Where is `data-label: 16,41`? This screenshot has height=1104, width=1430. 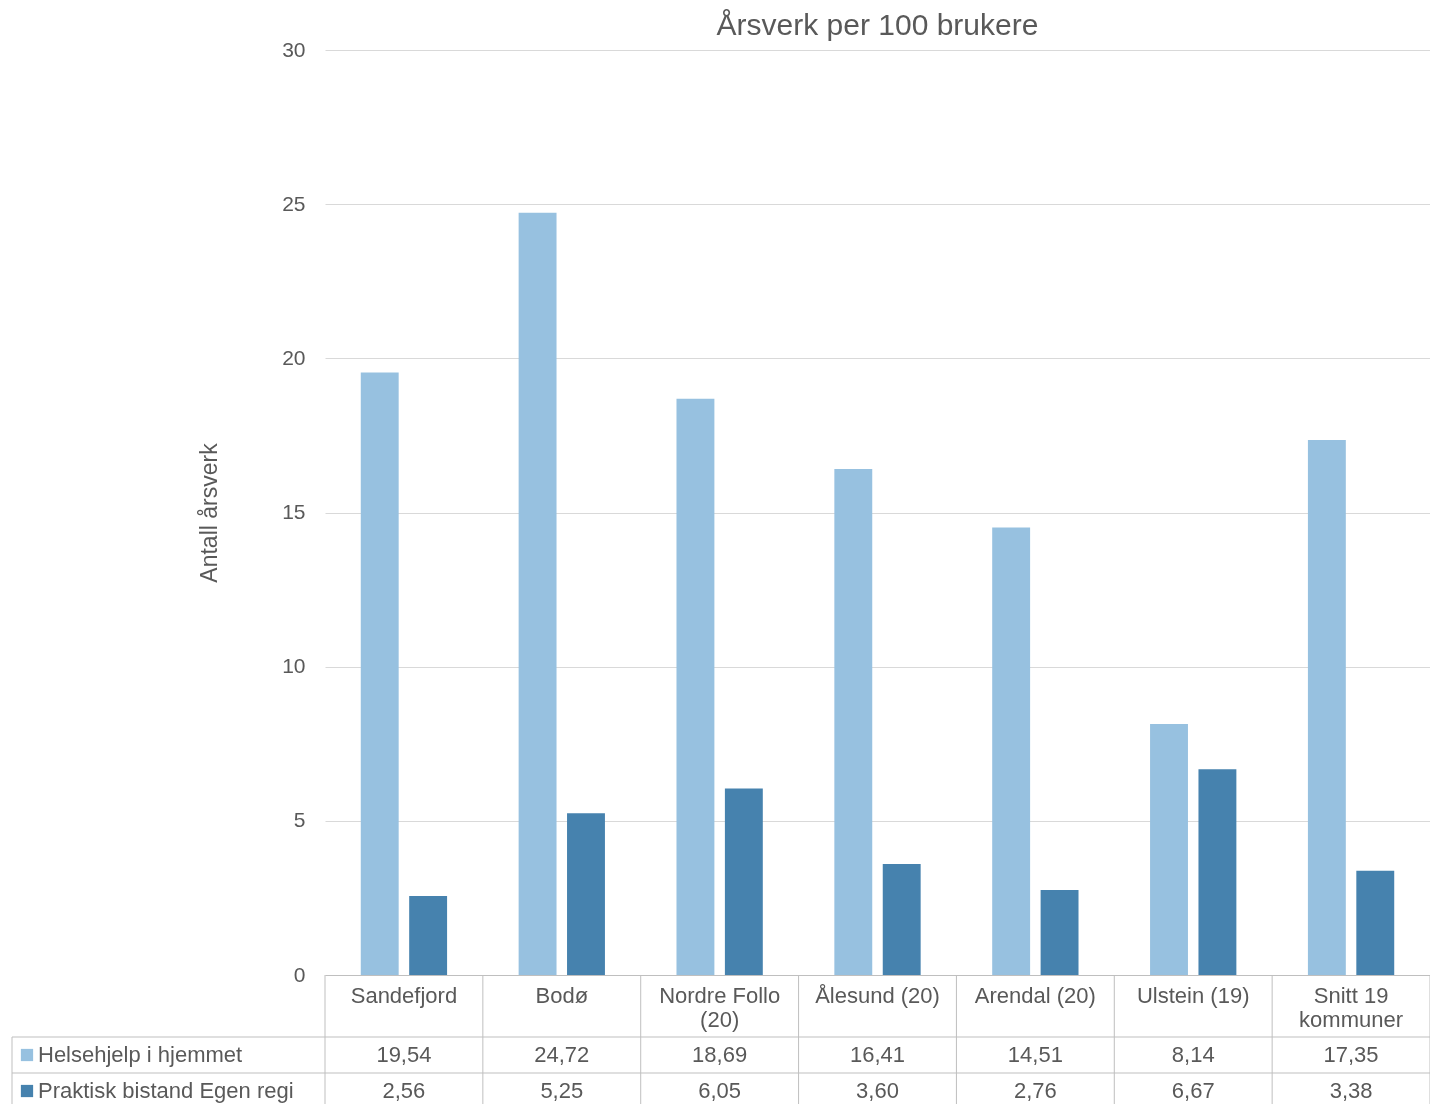
data-label: 16,41 is located at coordinates (877, 1054).